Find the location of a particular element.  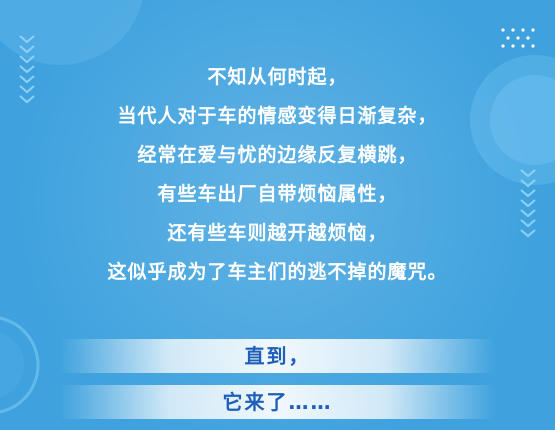

paragraph-line: 不知从何时起， is located at coordinates (277, 77).